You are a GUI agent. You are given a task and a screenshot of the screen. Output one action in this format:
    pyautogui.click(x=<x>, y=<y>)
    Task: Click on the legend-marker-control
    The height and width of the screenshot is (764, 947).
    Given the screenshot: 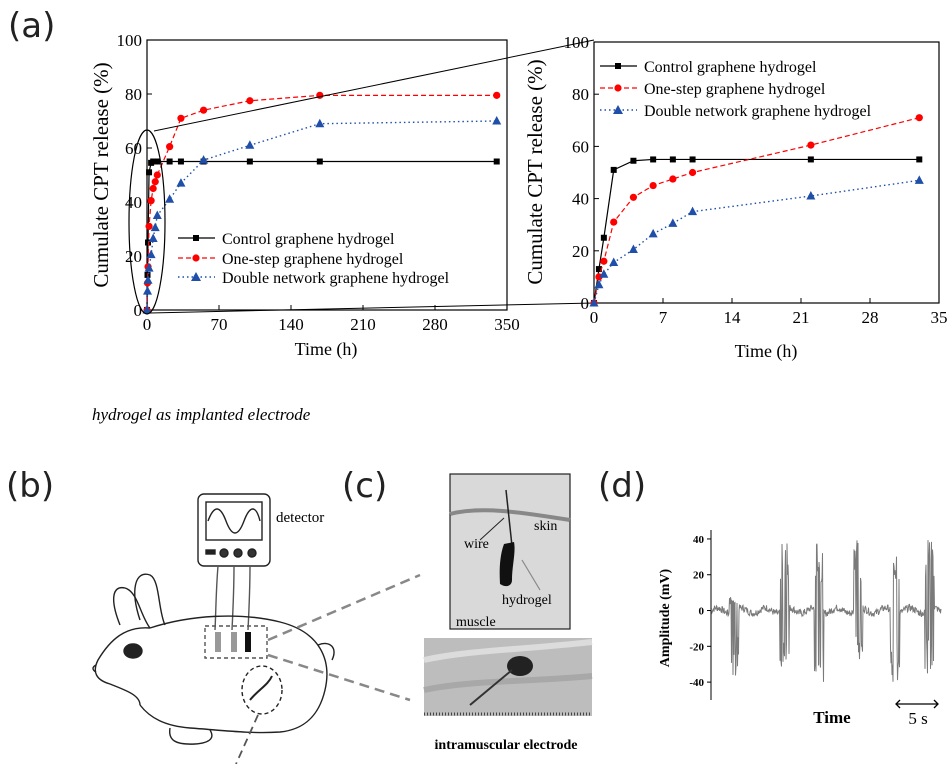 What is the action you would take?
    pyautogui.click(x=196, y=238)
    